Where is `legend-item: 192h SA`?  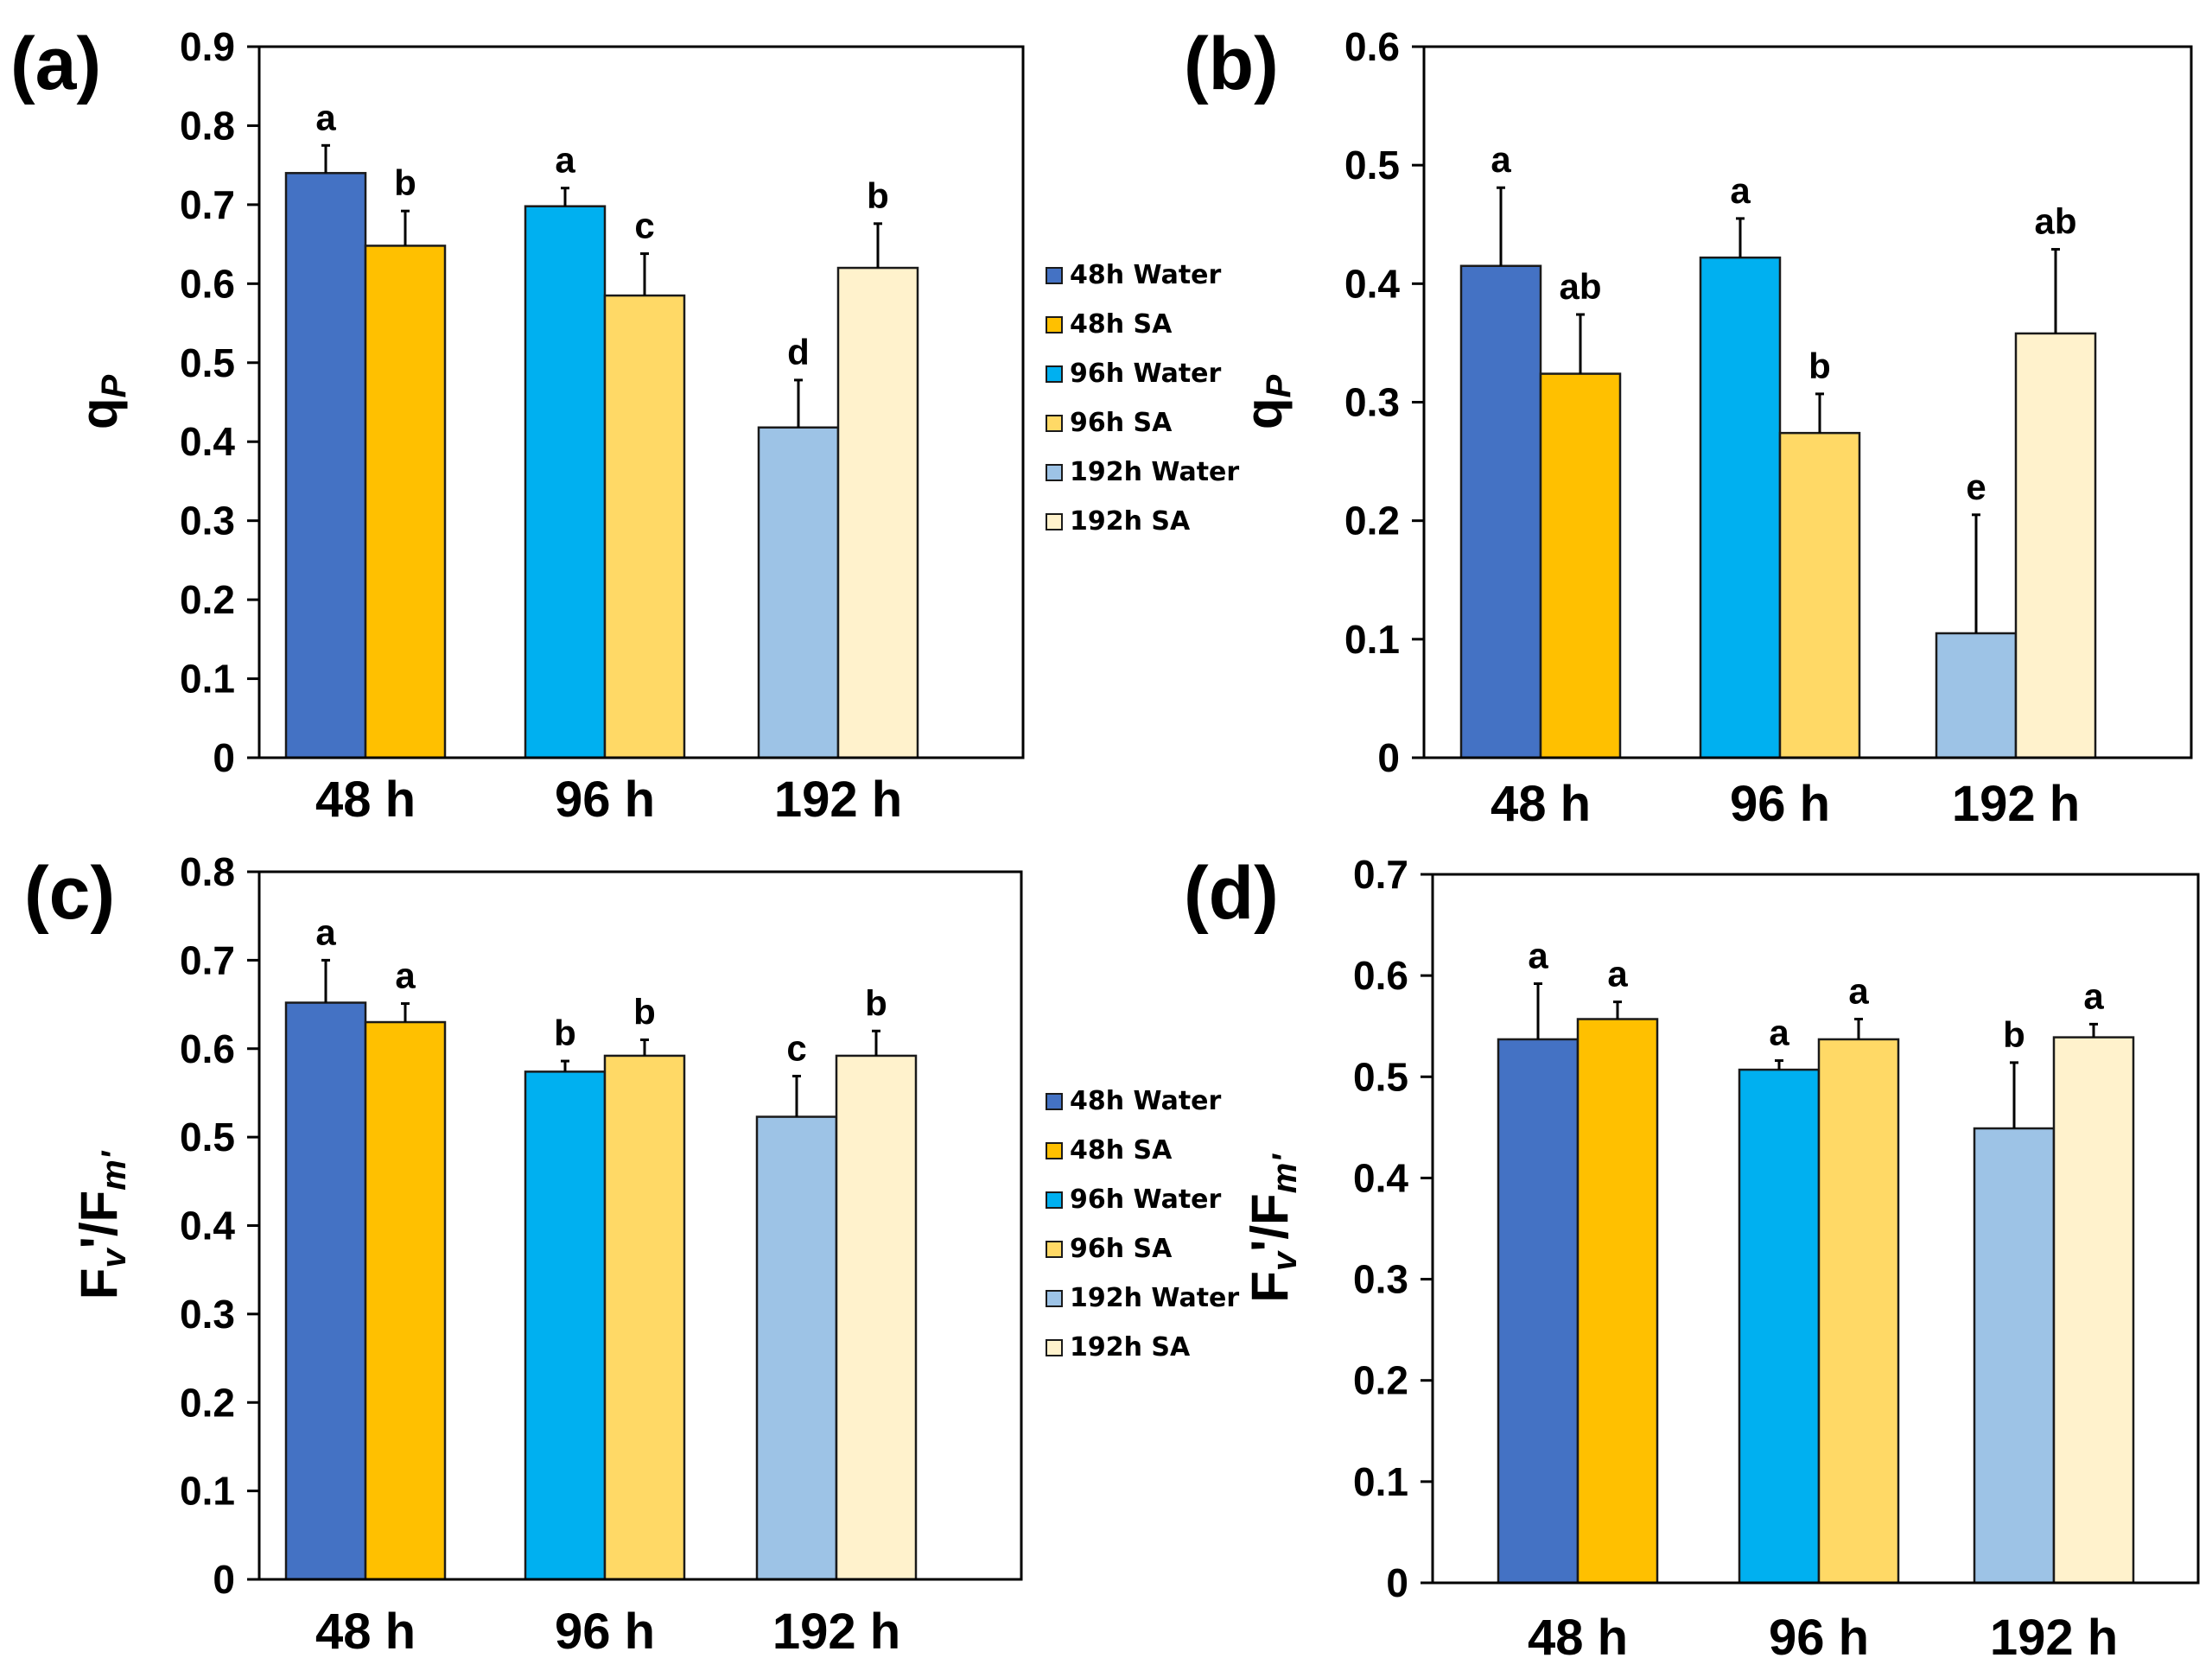
legend-item: 192h SA is located at coordinates (1142, 521).